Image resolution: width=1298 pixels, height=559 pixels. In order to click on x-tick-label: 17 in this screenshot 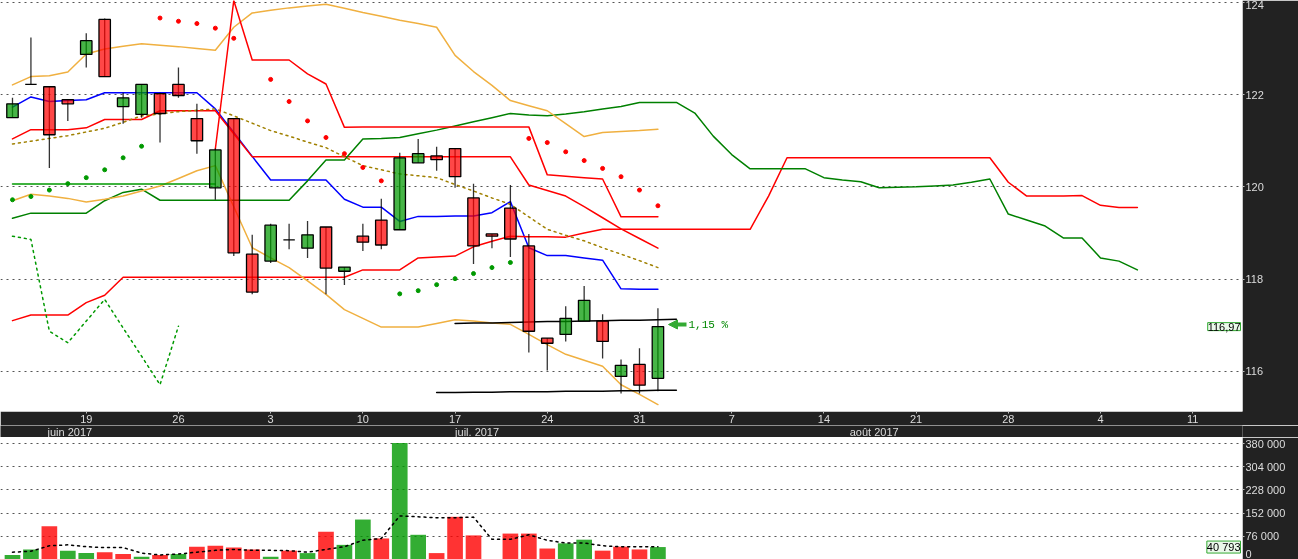, I will do `click(455, 418)`.